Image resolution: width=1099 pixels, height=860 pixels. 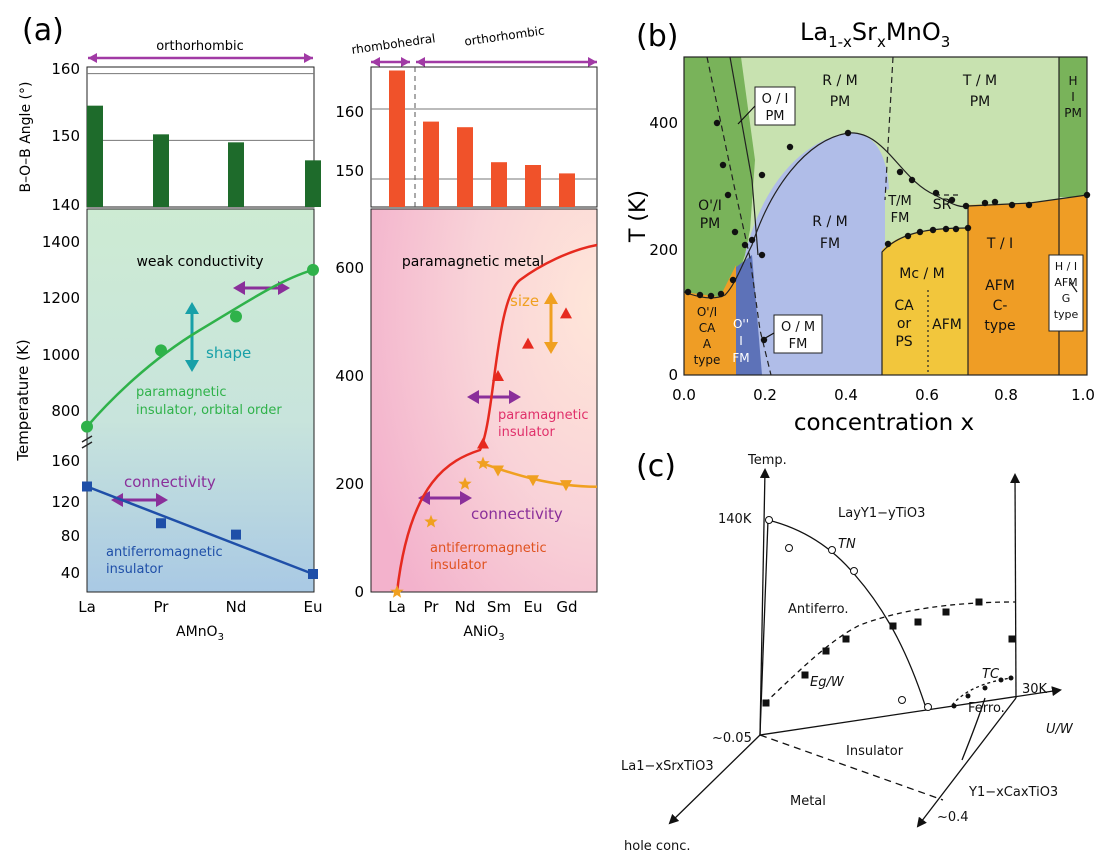 I want to click on ytick-1000: 1000, so click(x=61, y=355).